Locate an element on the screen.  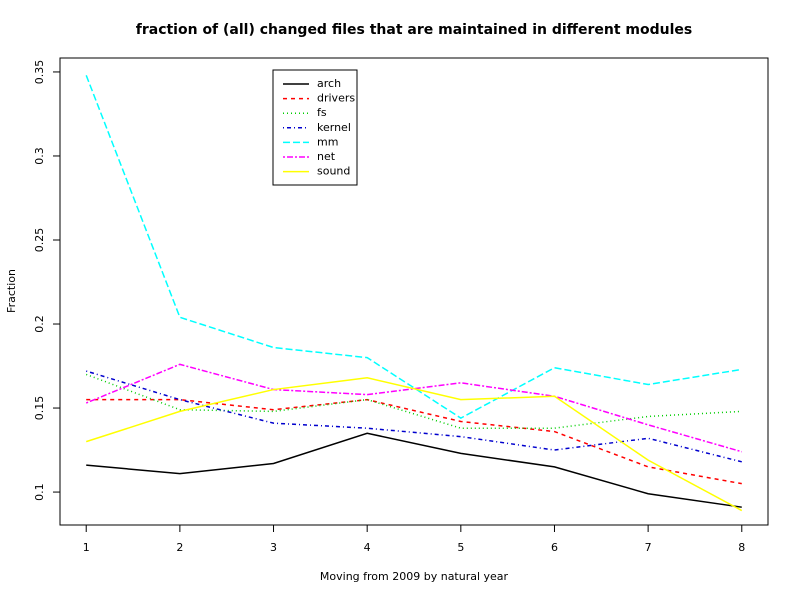
legend-label: kernel is located at coordinates (334, 127).